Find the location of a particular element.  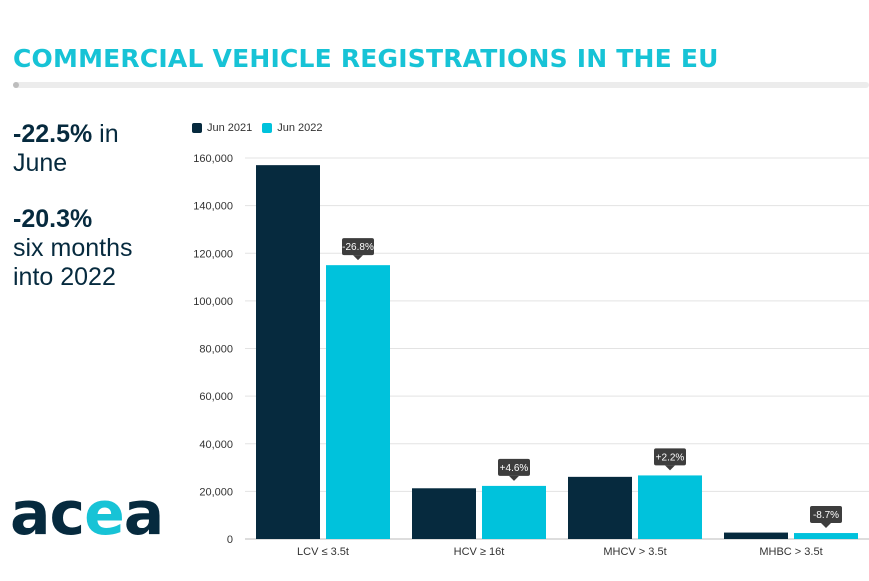

ytd-stat: -20.3% six months into 2022 is located at coordinates (72, 248).